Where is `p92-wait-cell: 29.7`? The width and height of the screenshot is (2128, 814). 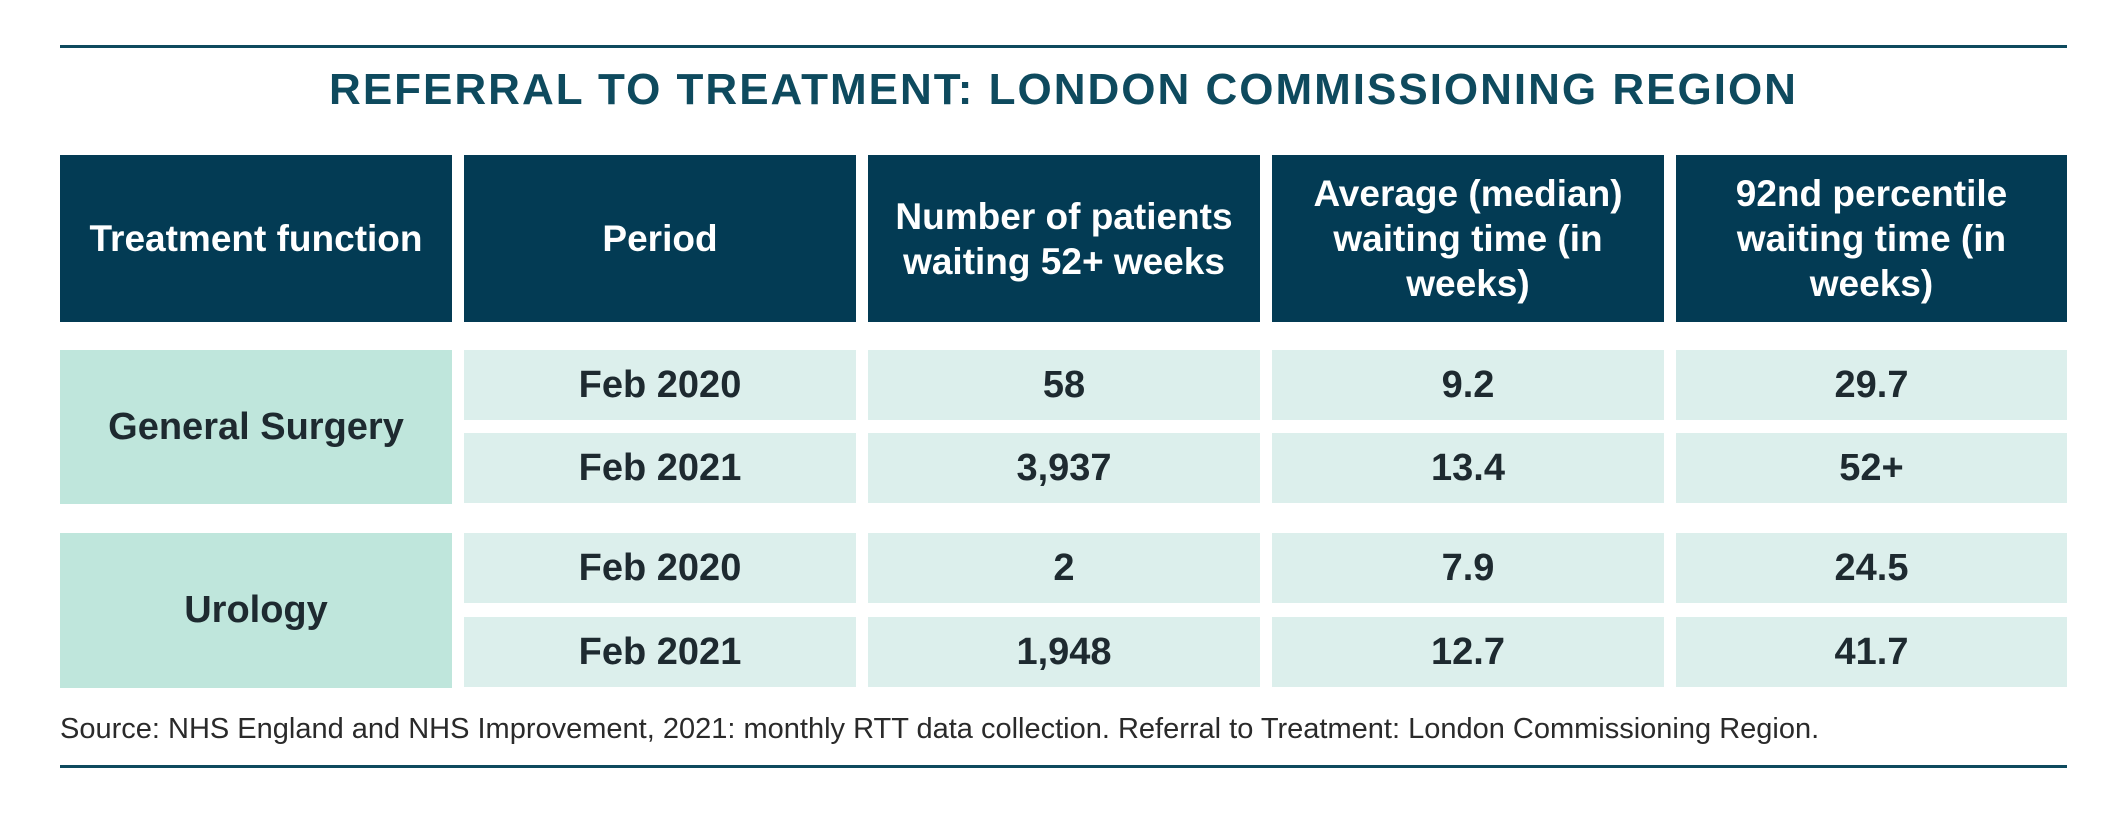 p92-wait-cell: 29.7 is located at coordinates (1871, 385).